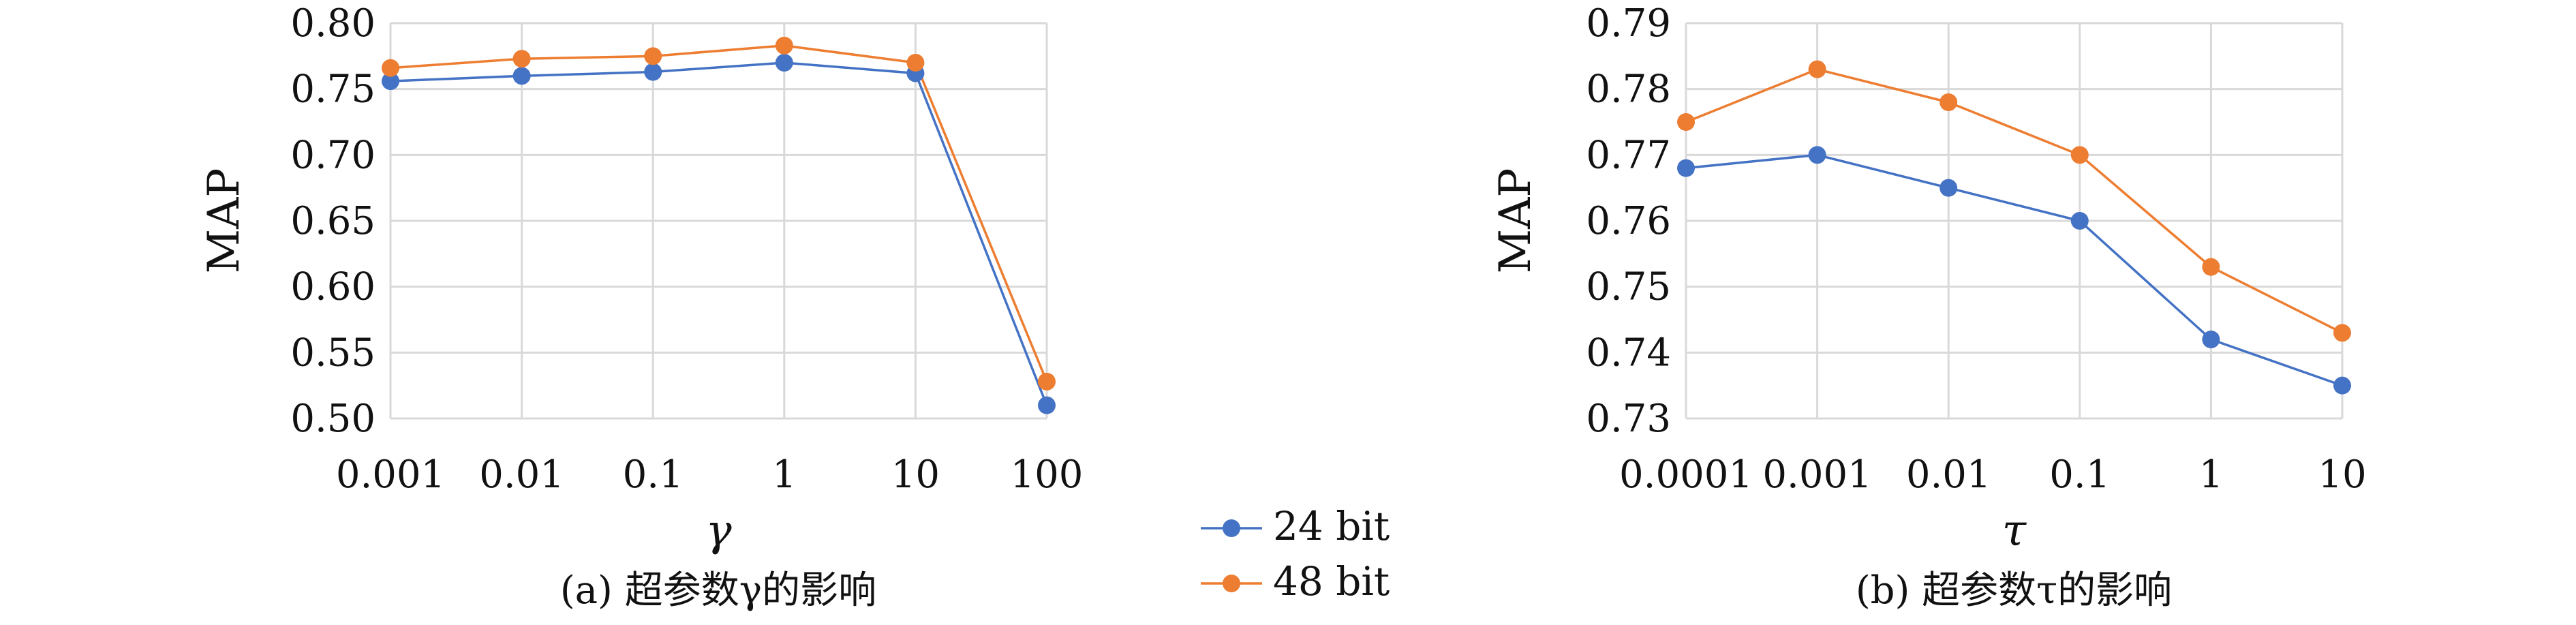  What do you see at coordinates (2015, 531) in the screenshot?
I see `x-axis-label: τ` at bounding box center [2015, 531].